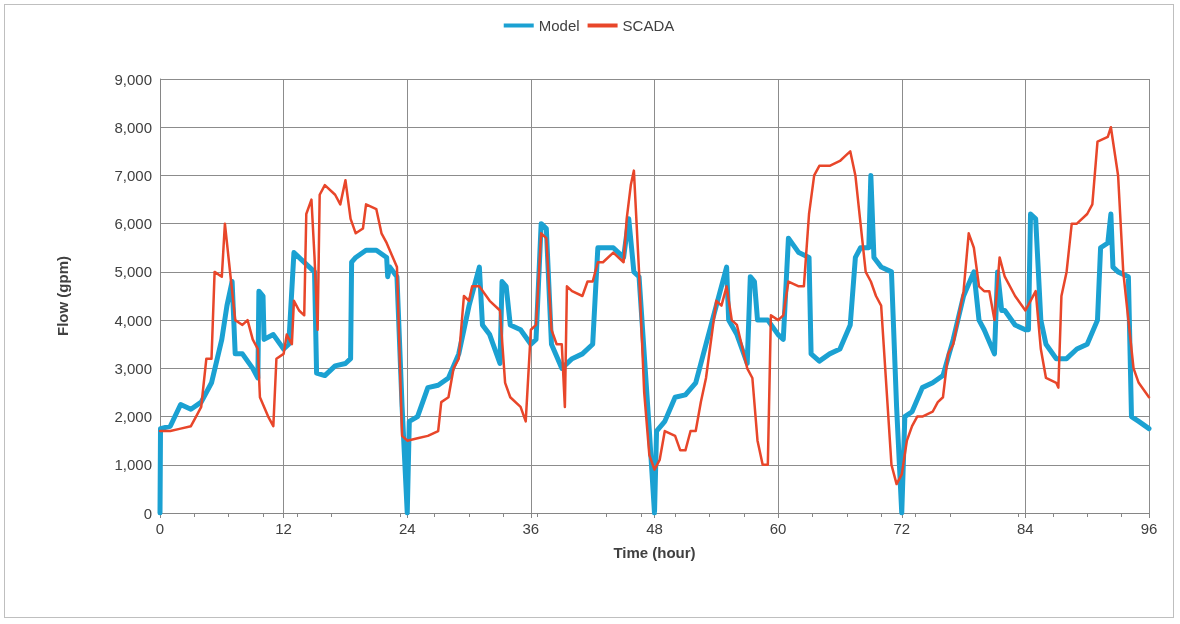  Describe the element at coordinates (133, 417) in the screenshot. I see `y-tick-label: 2,000` at that location.